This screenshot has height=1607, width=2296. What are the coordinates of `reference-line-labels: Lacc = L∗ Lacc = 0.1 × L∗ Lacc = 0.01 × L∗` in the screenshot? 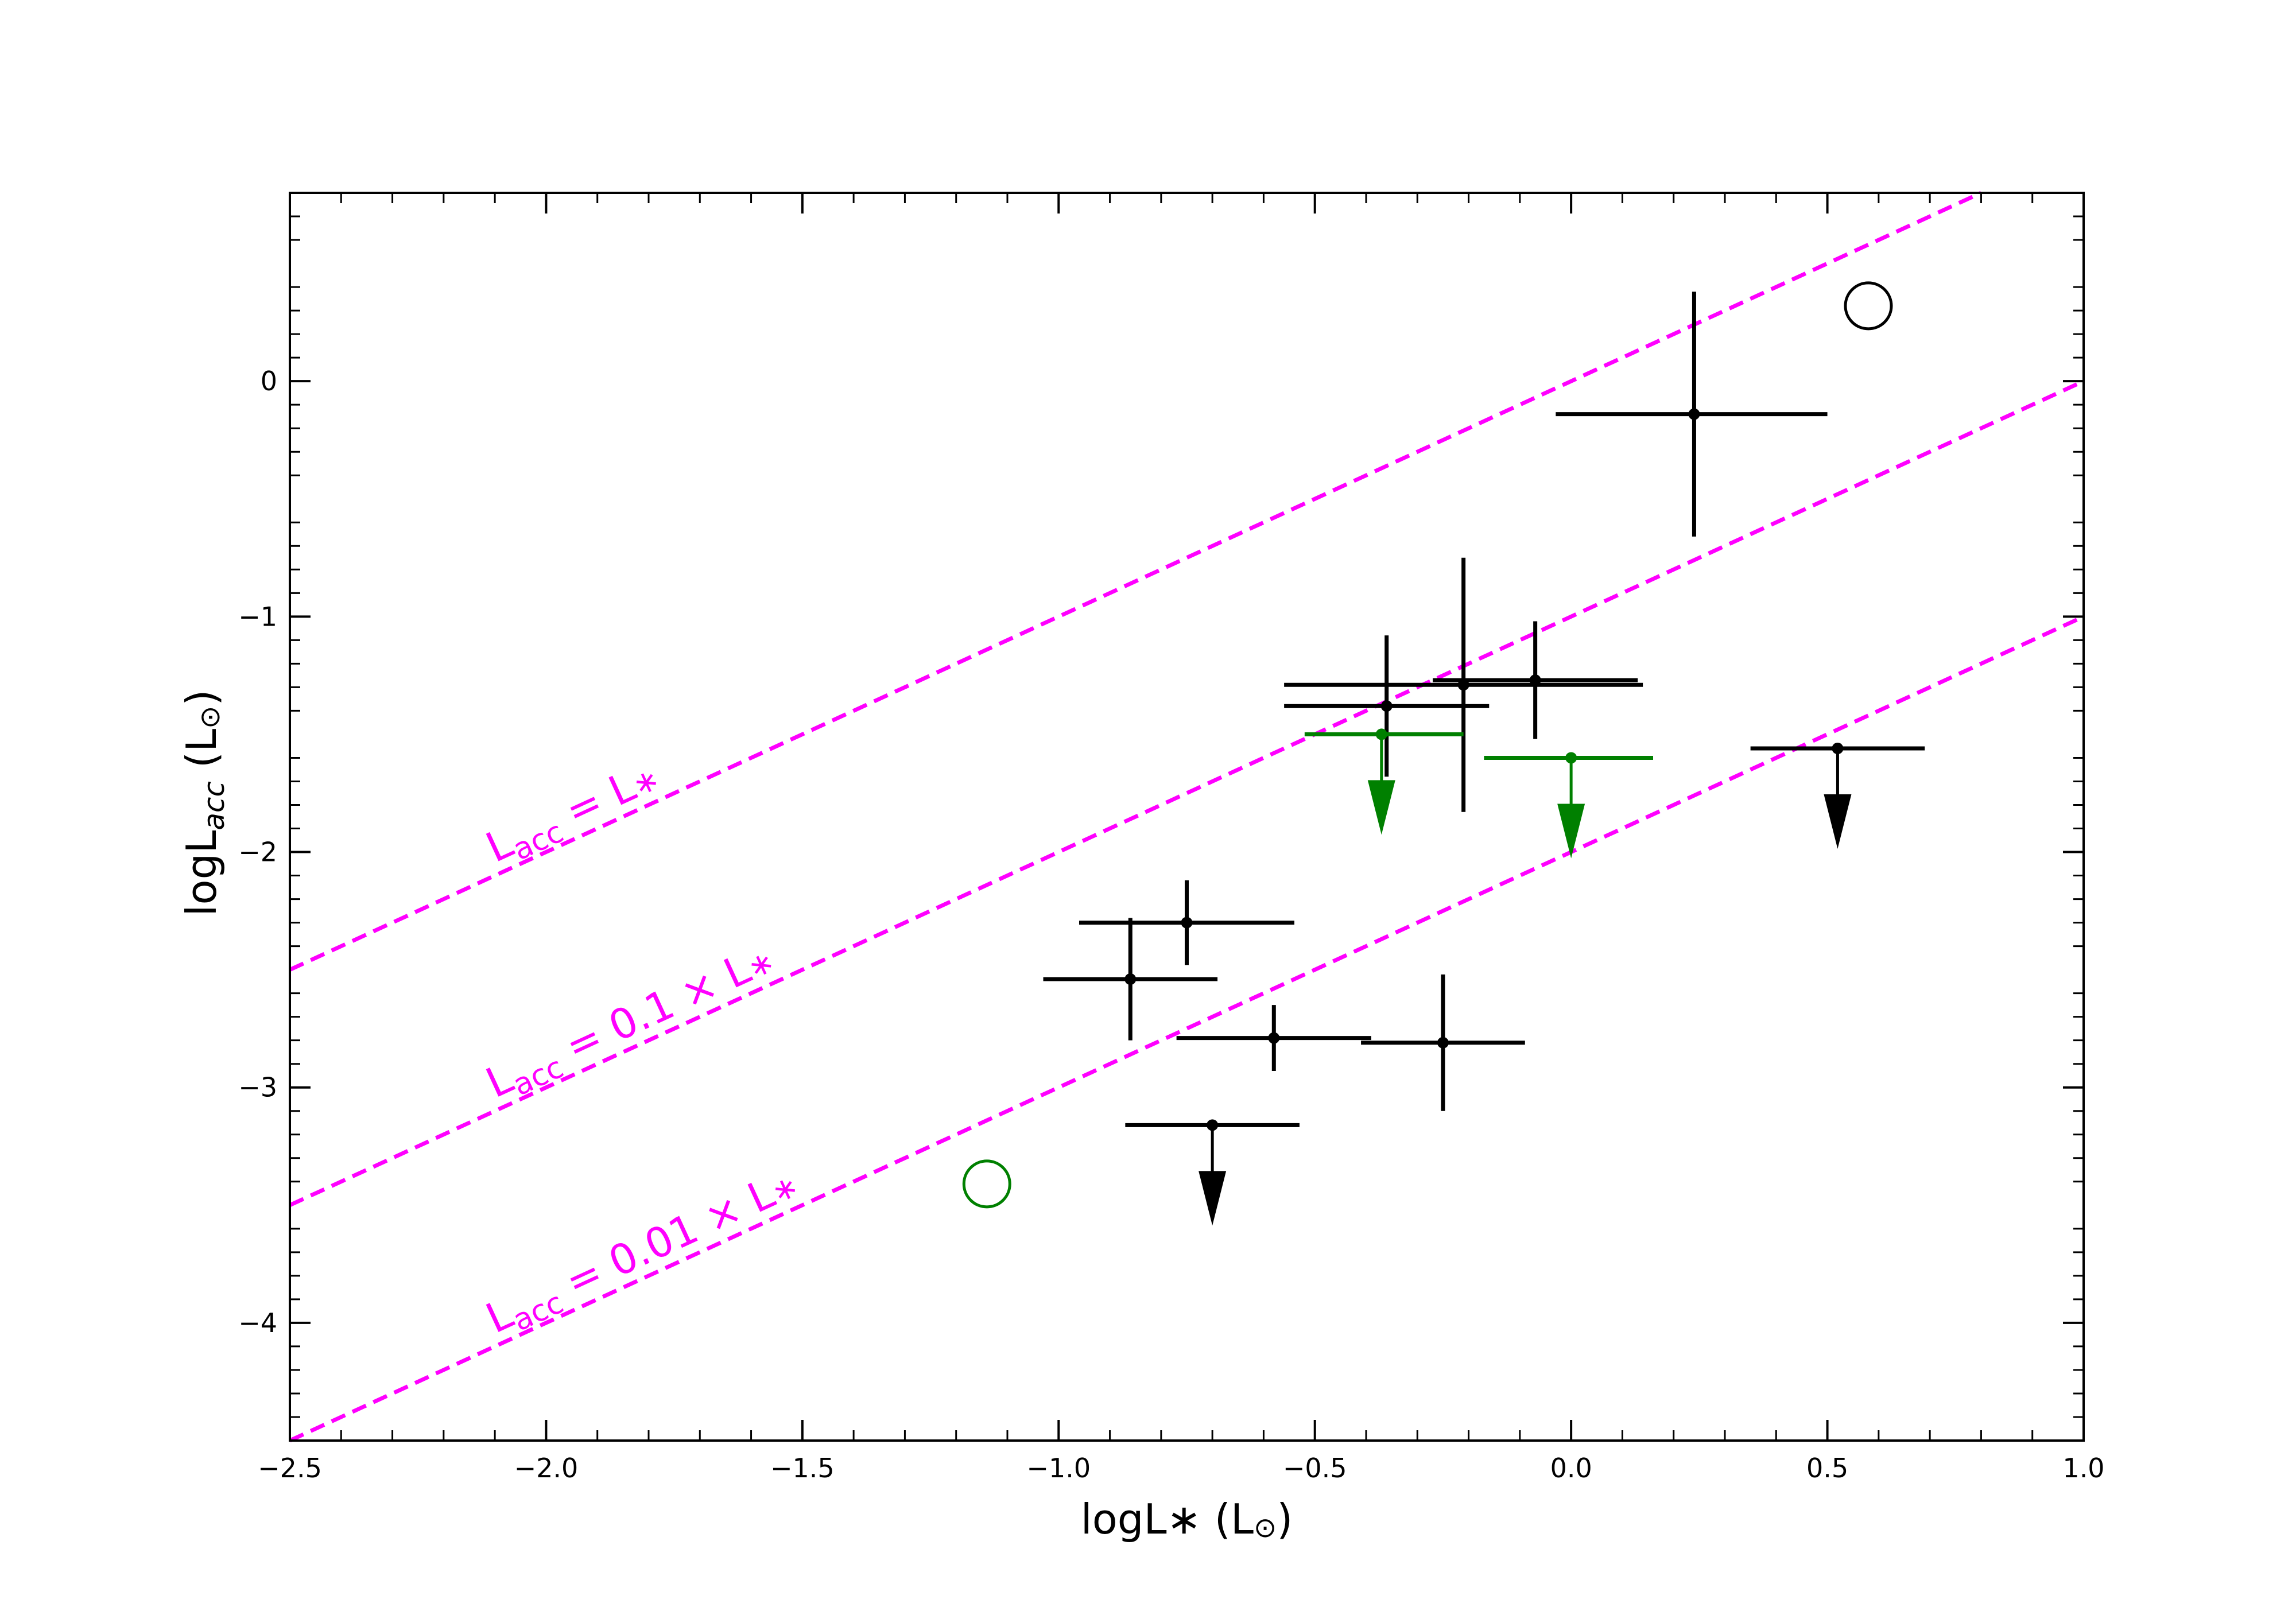 It's located at (643, 1049).